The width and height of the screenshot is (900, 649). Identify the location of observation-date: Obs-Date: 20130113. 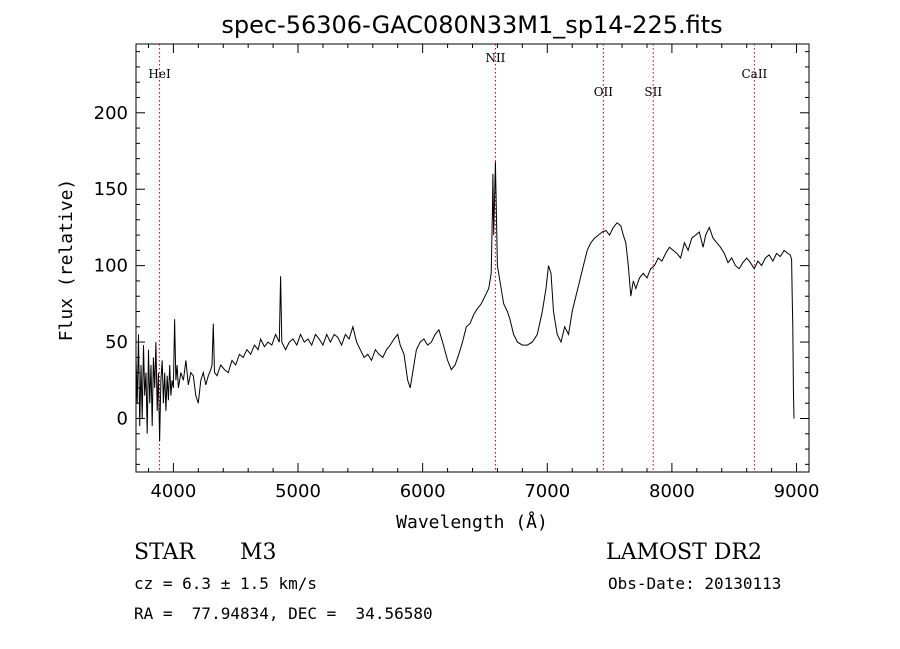
(695, 583).